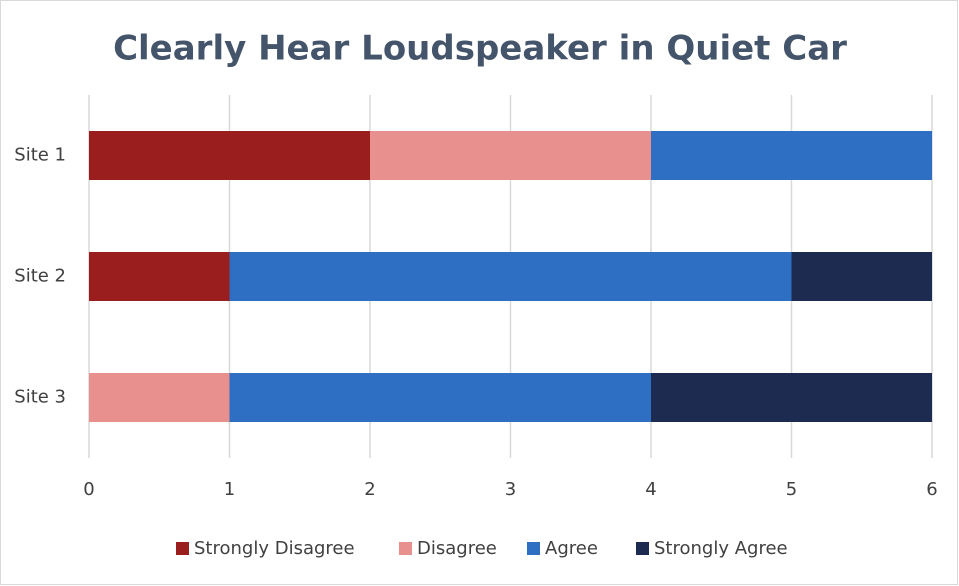 This screenshot has height=586, width=959. Describe the element at coordinates (274, 548) in the screenshot. I see `legend-label: Strongly Disagree` at that location.